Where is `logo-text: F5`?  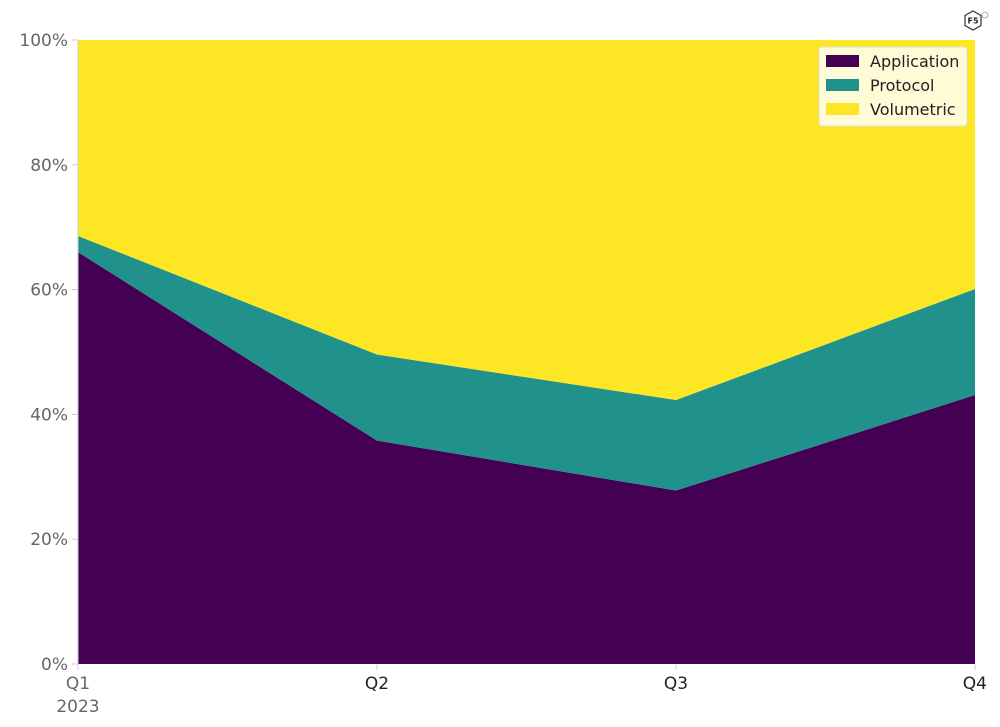 logo-text: F5 is located at coordinates (972, 21).